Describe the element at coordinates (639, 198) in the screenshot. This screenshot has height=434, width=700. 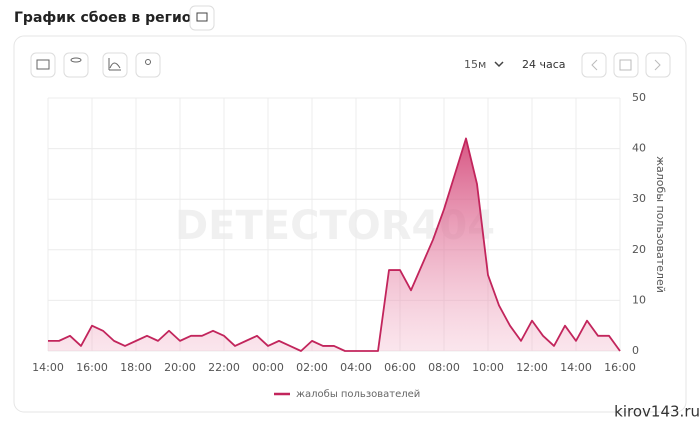
I see `y-tick-label: 30` at that location.